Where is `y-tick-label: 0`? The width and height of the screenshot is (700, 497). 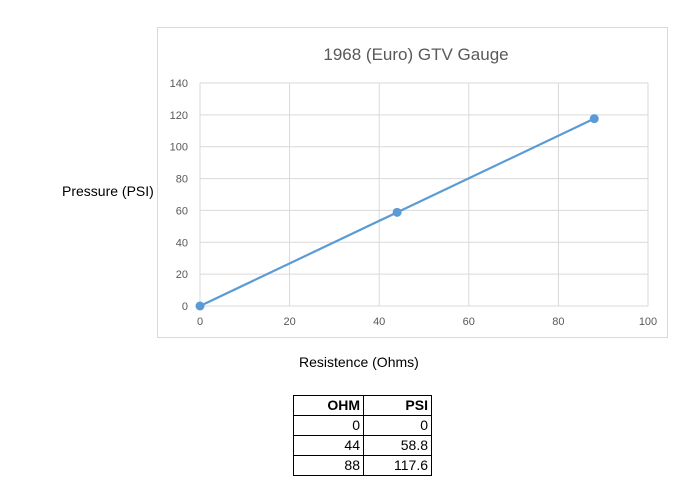 y-tick-label: 0 is located at coordinates (185, 307).